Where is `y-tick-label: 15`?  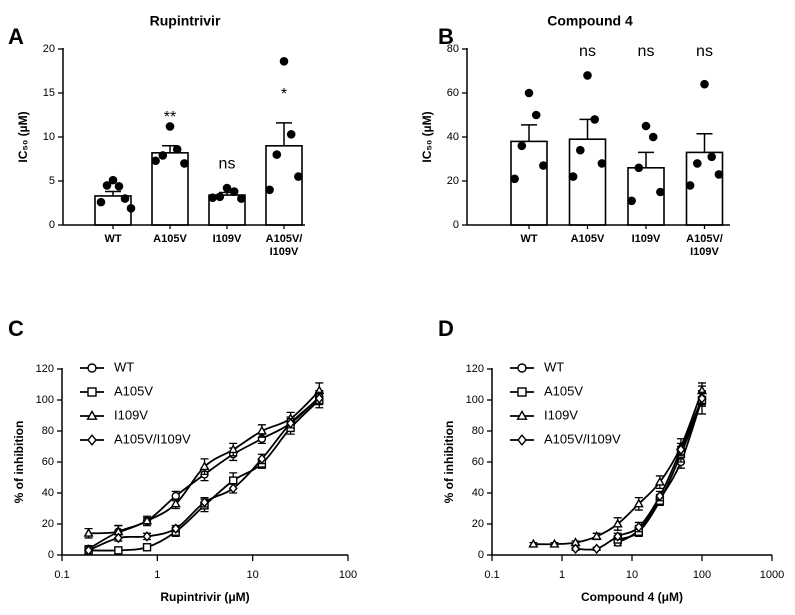 y-tick-label: 15 is located at coordinates (49, 93).